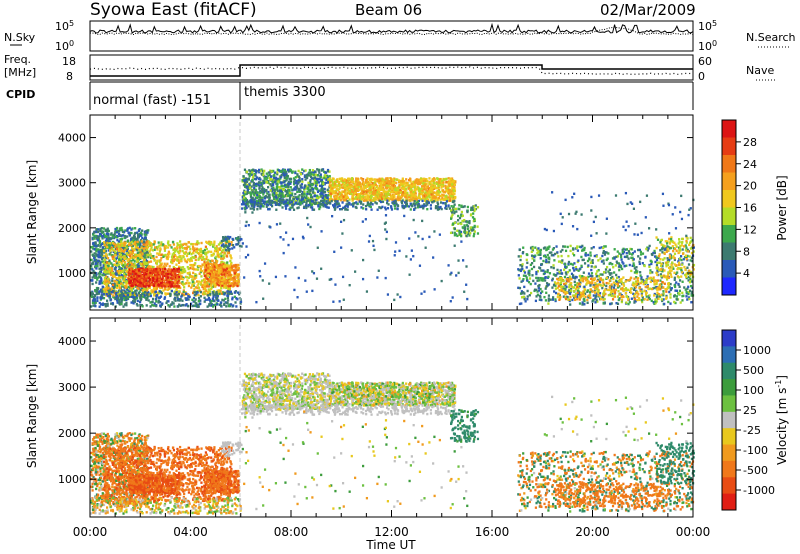 The image size is (800, 554). I want to click on freq-tick-hi: 18, so click(69, 61).